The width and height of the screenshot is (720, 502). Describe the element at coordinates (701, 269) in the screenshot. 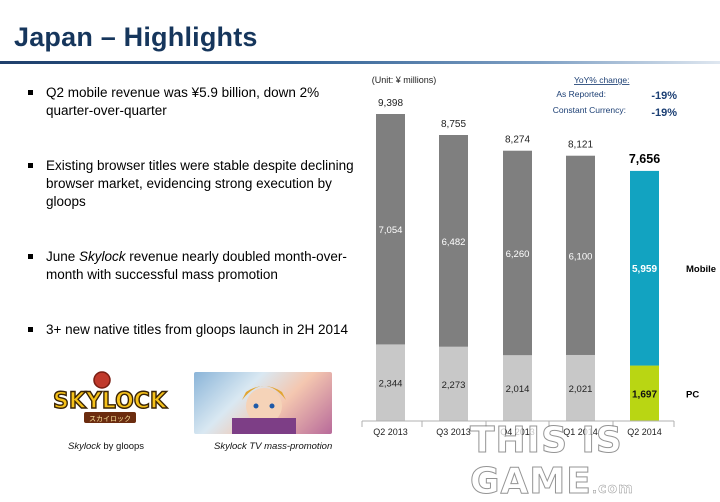

I see `legend-mobile: Mobile` at that location.